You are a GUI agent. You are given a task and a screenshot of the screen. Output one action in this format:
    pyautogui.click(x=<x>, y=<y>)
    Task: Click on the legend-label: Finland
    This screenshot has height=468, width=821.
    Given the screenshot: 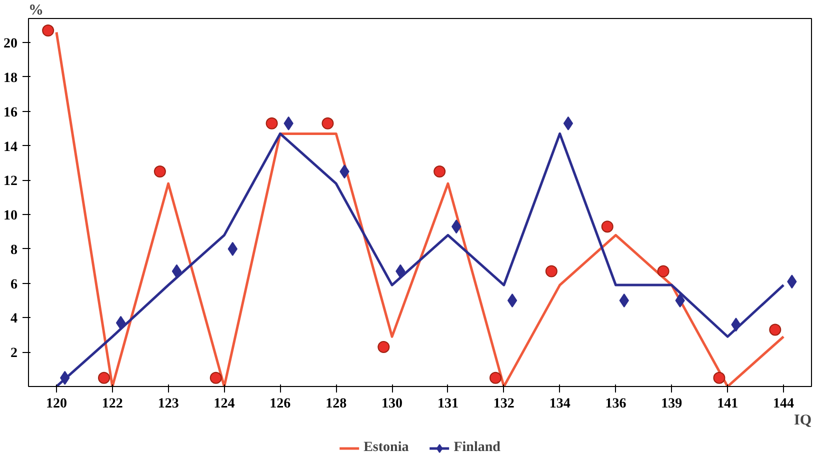 What is the action you would take?
    pyautogui.click(x=477, y=448)
    